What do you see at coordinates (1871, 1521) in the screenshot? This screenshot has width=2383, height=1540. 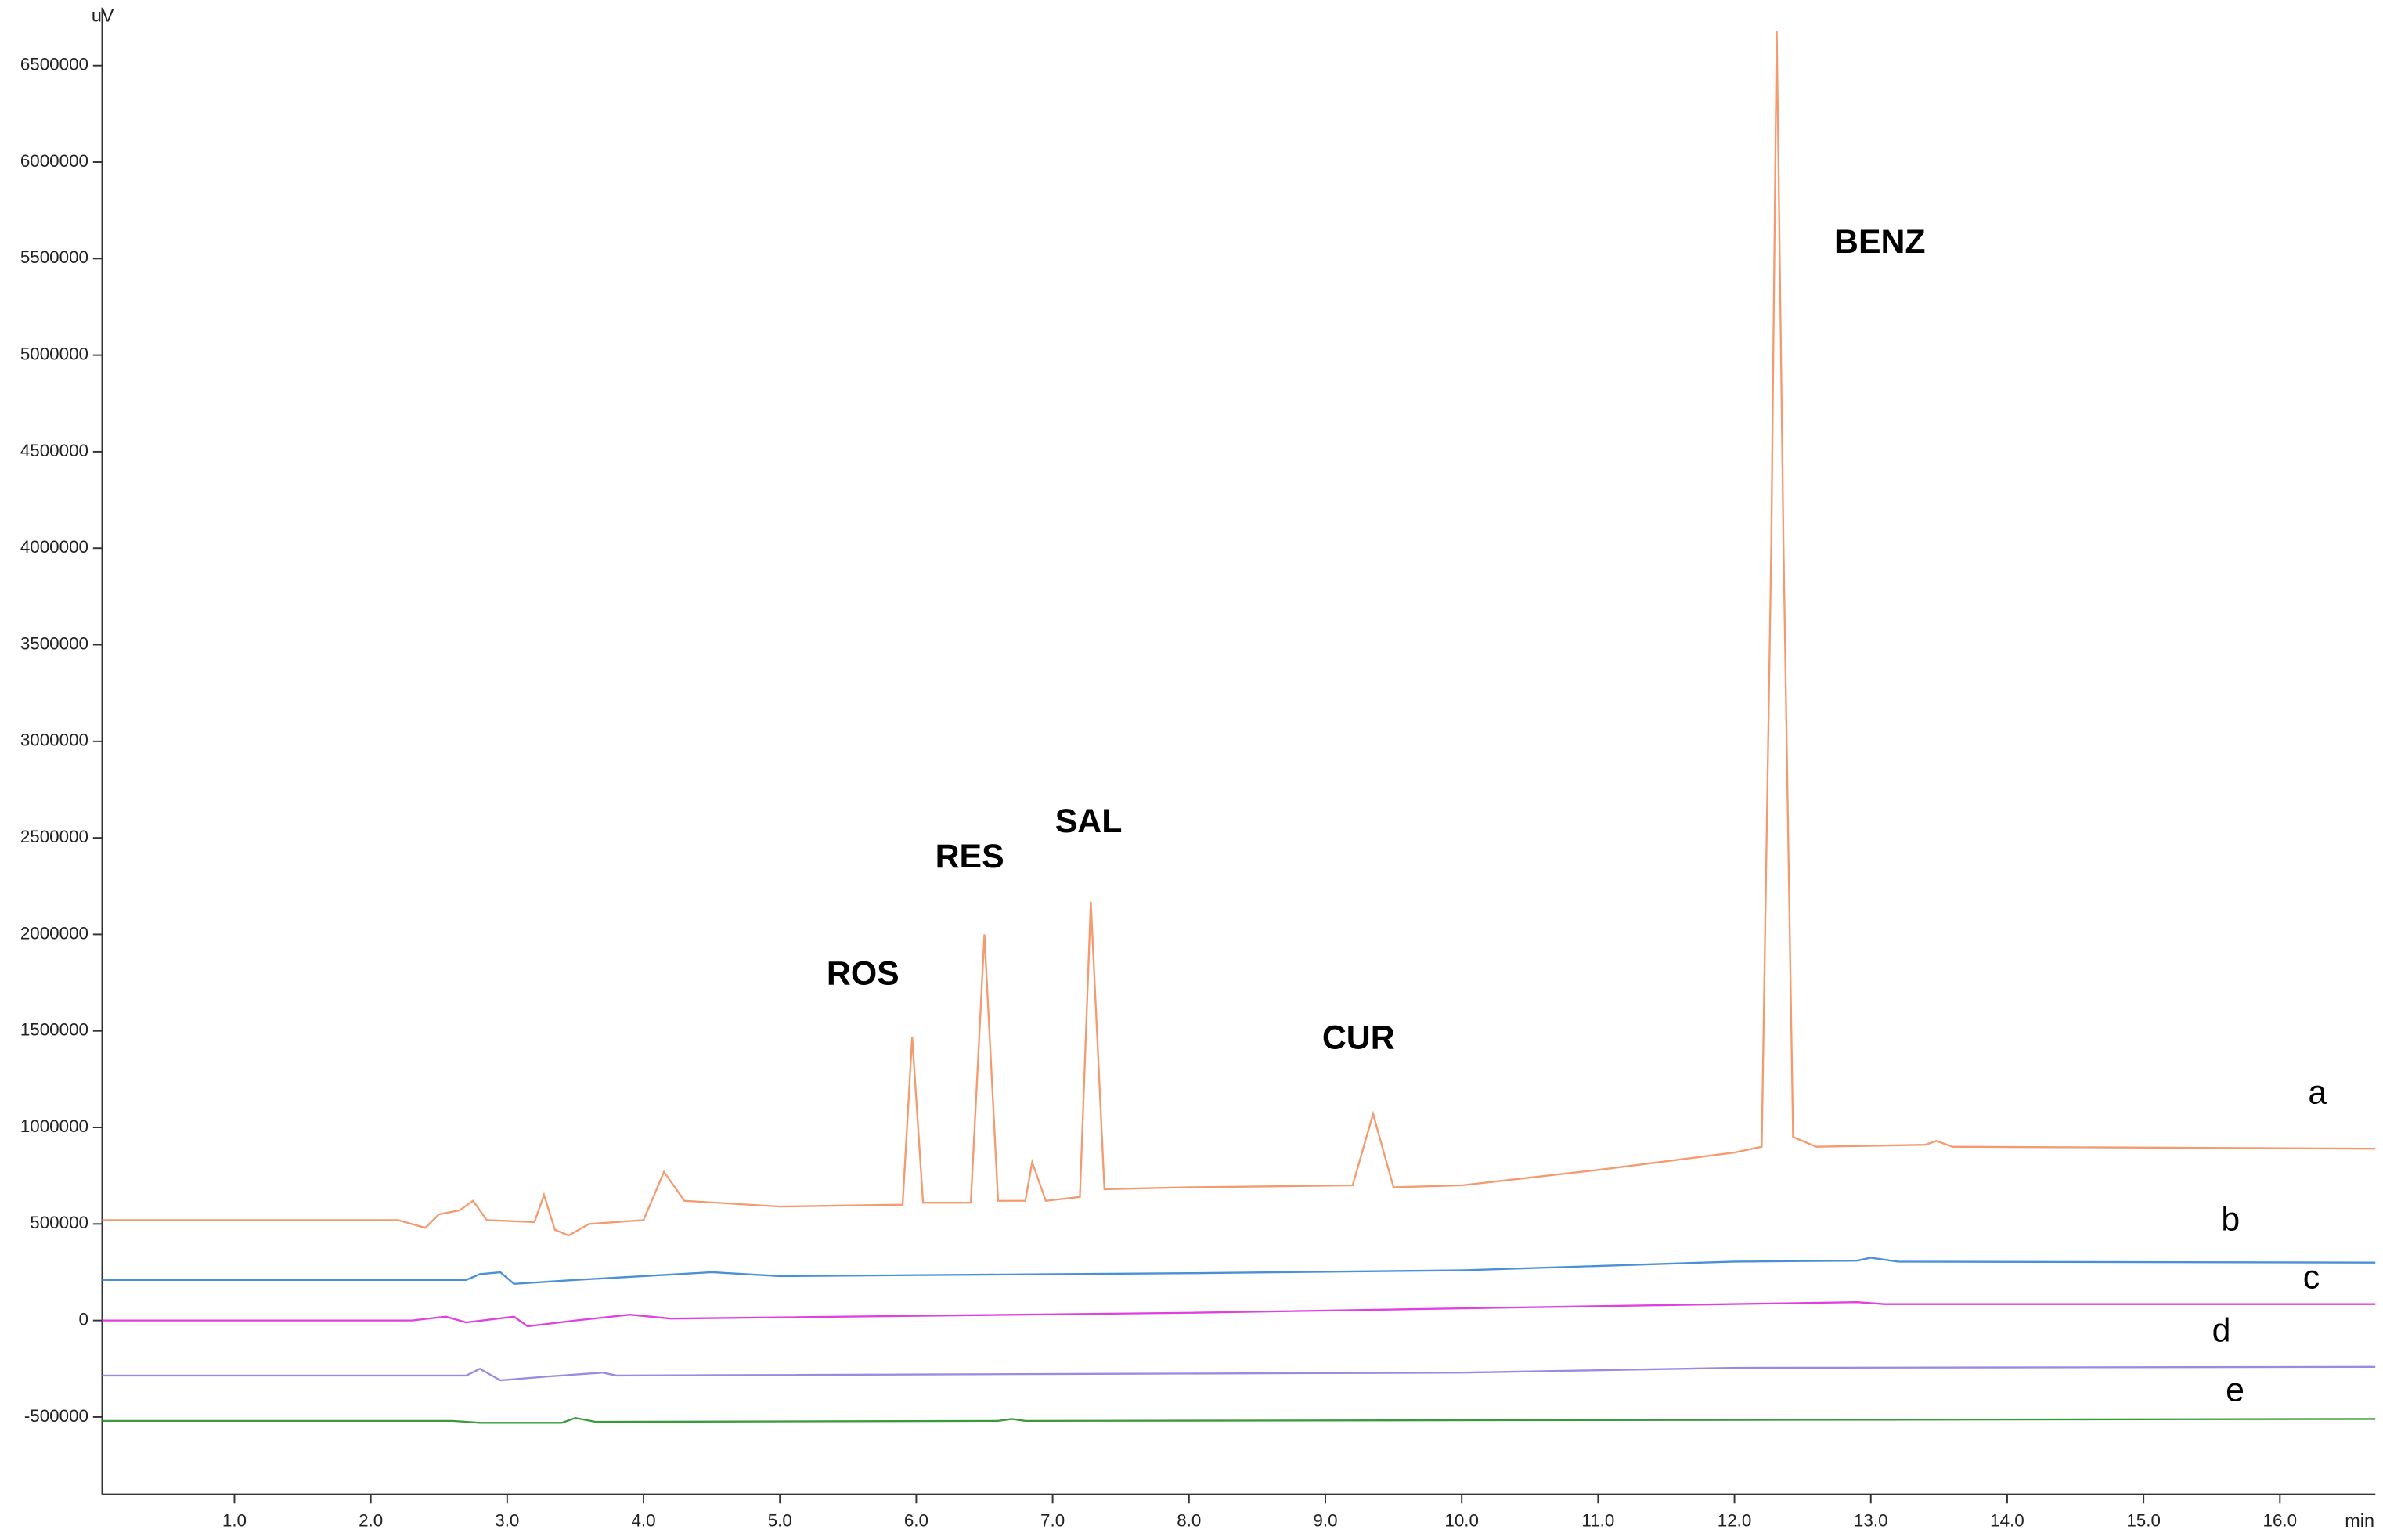 I see `x-tick-label: 13.0` at bounding box center [1871, 1521].